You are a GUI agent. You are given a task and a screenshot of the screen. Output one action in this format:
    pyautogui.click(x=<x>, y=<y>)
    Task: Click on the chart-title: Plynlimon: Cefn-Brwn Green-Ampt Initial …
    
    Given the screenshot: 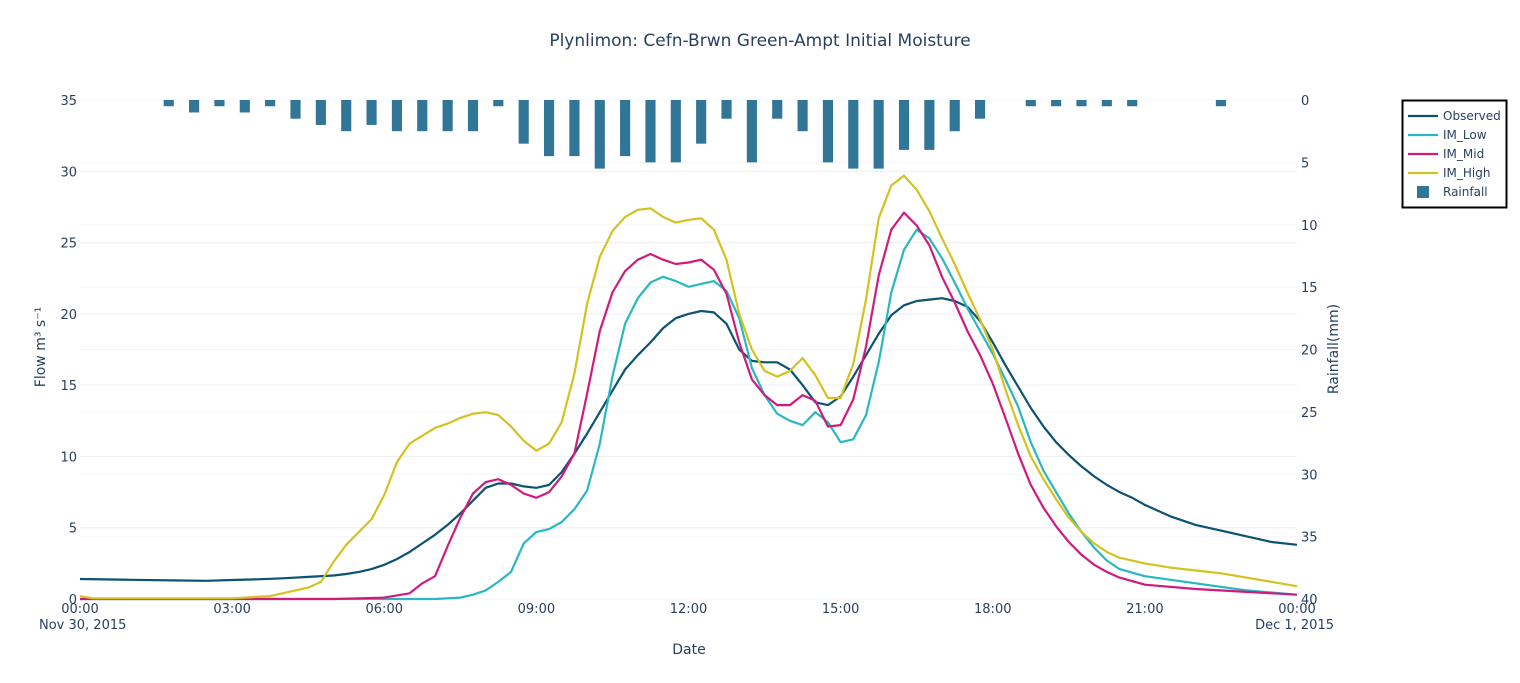 What is the action you would take?
    pyautogui.click(x=759, y=41)
    